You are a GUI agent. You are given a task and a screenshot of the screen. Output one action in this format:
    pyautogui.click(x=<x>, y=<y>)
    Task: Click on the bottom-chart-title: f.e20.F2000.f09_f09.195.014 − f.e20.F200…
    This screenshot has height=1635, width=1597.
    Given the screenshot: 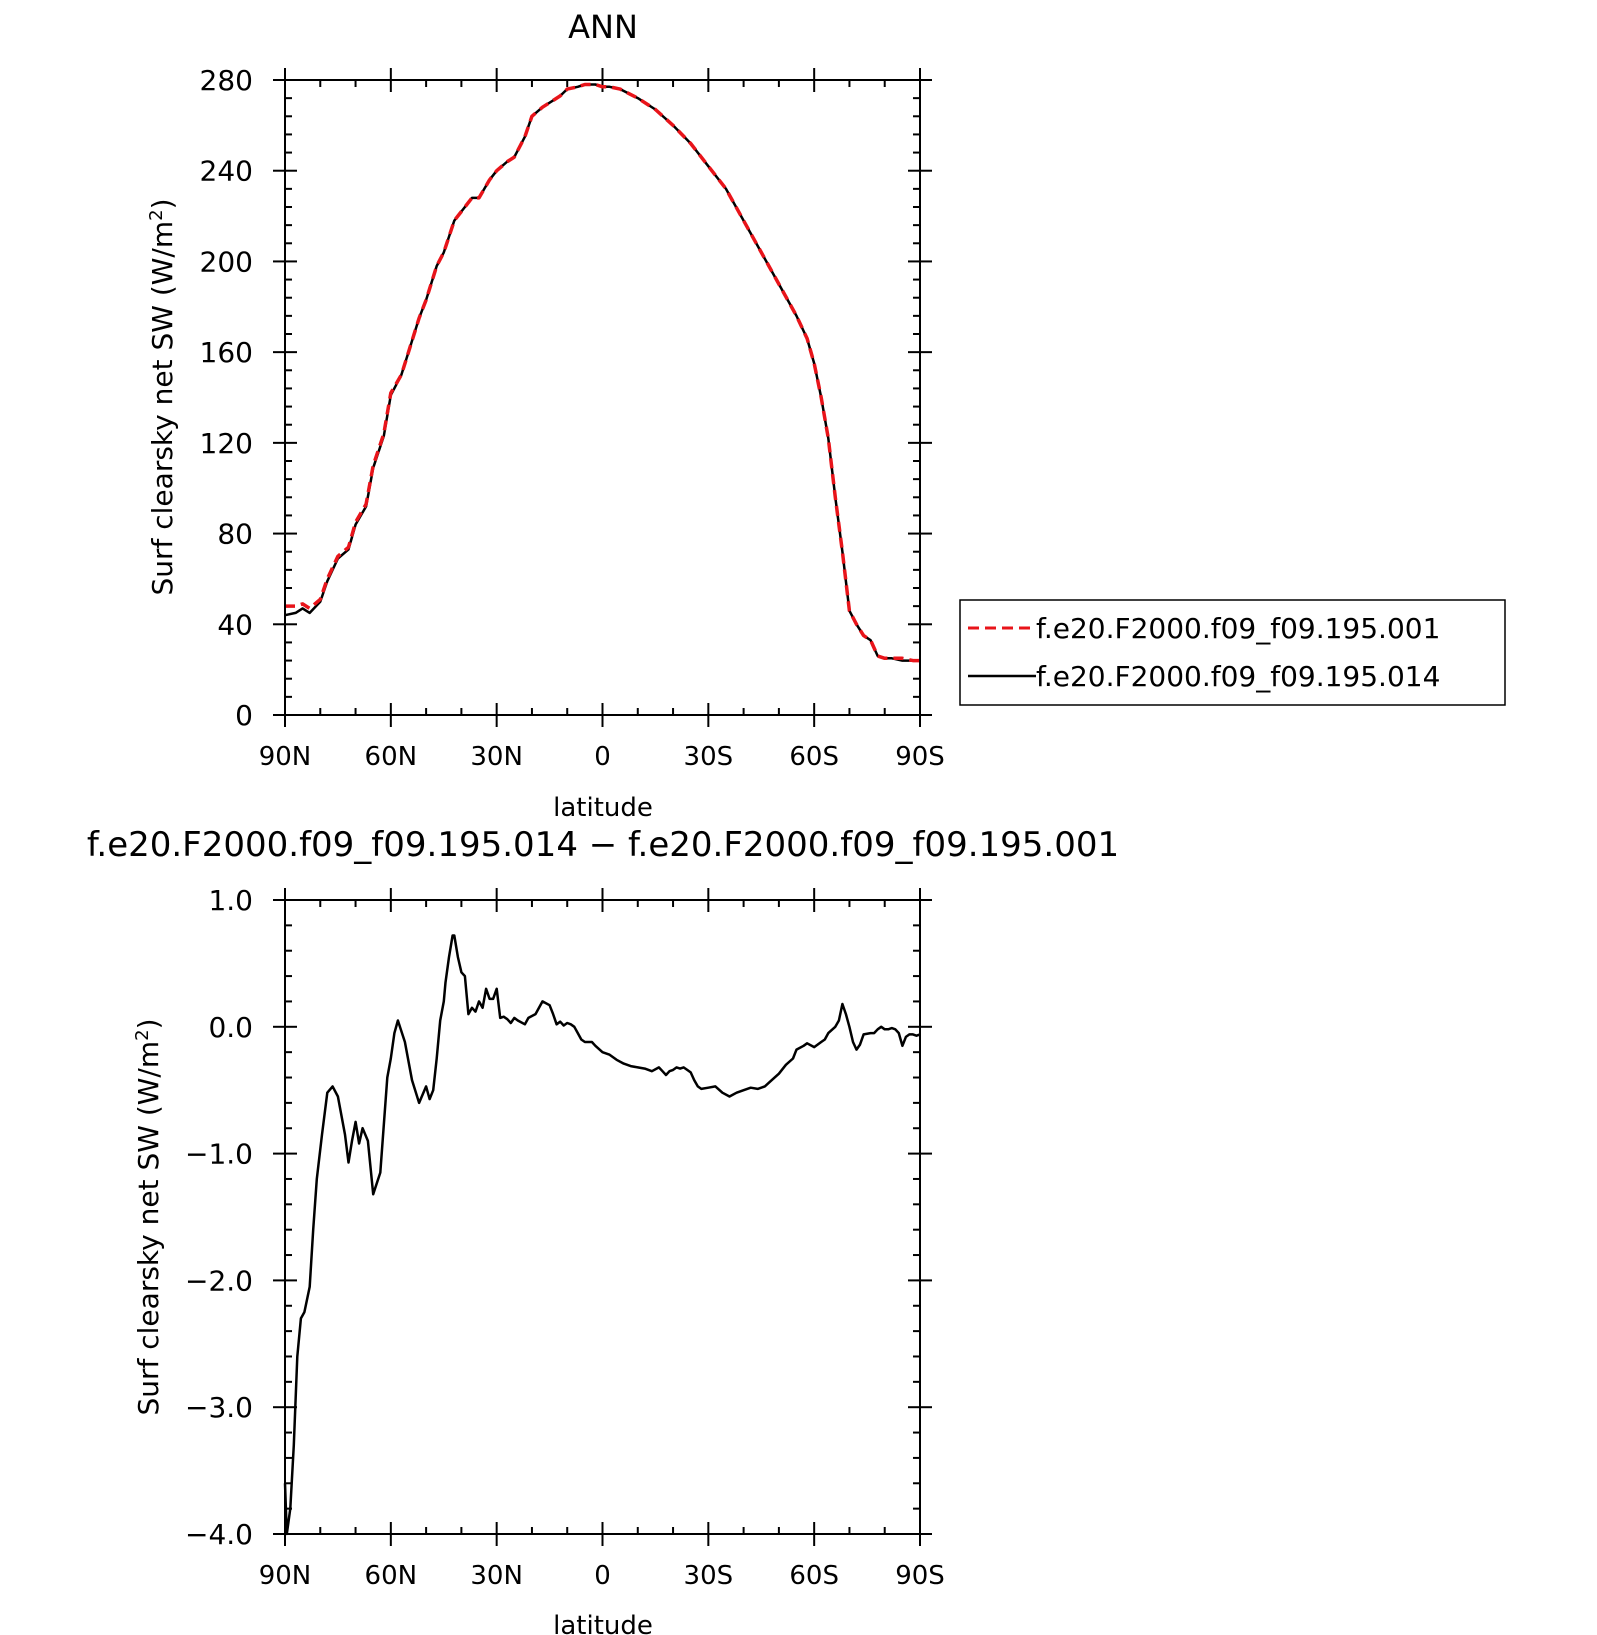 What is the action you would take?
    pyautogui.click(x=603, y=845)
    